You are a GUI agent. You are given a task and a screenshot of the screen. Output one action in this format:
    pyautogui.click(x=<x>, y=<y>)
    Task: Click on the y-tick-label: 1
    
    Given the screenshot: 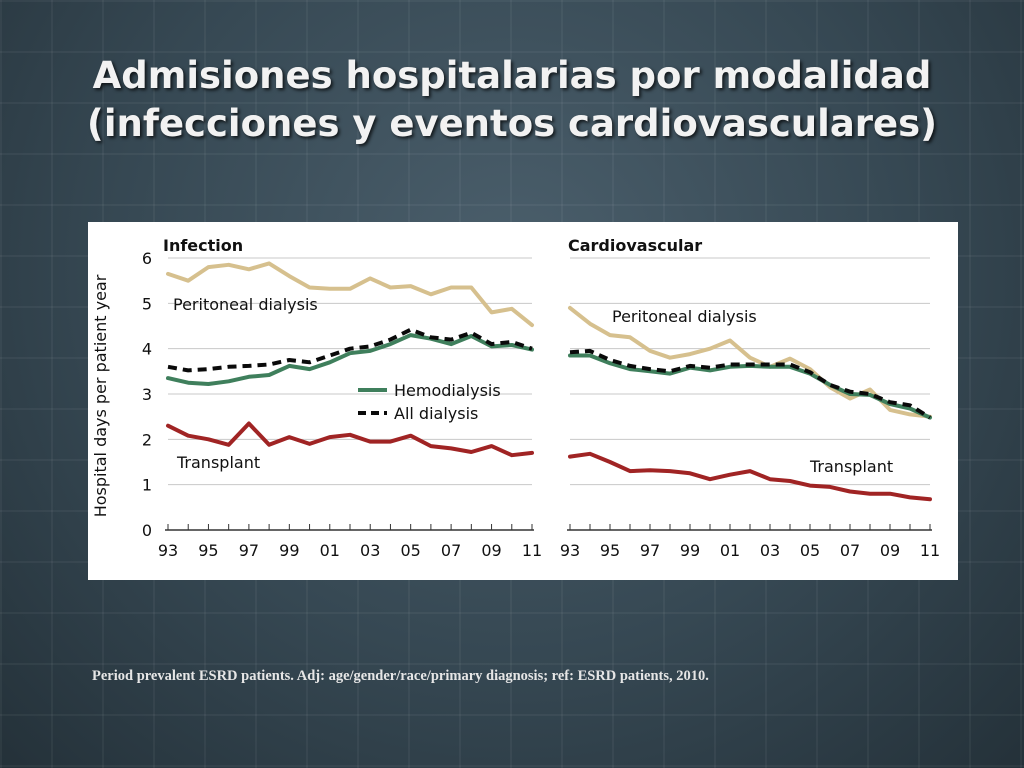 What is the action you would take?
    pyautogui.click(x=147, y=485)
    